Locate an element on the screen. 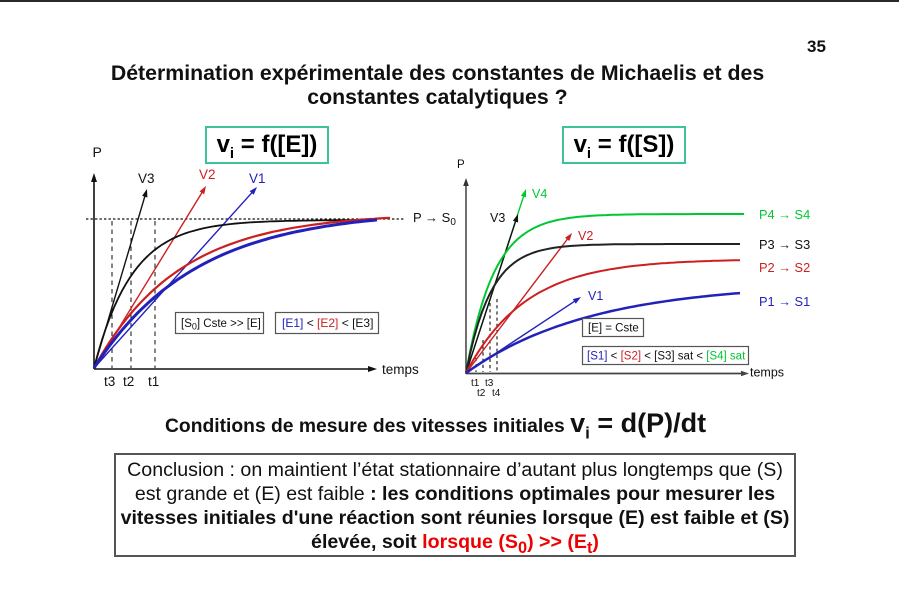 The width and height of the screenshot is (899, 615). svg-text: P3 → S3 is located at coordinates (784, 244).